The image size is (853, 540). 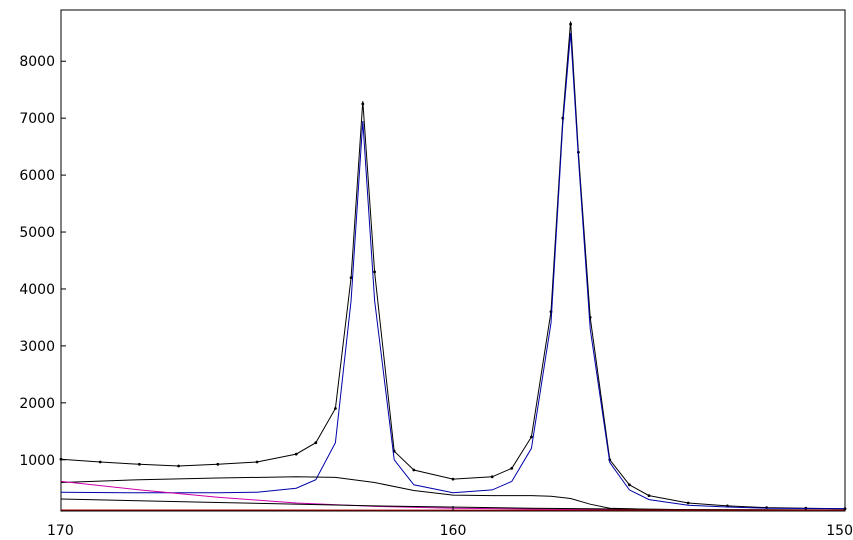 I want to click on x-axis: 170 160 150, so click(x=450, y=522).